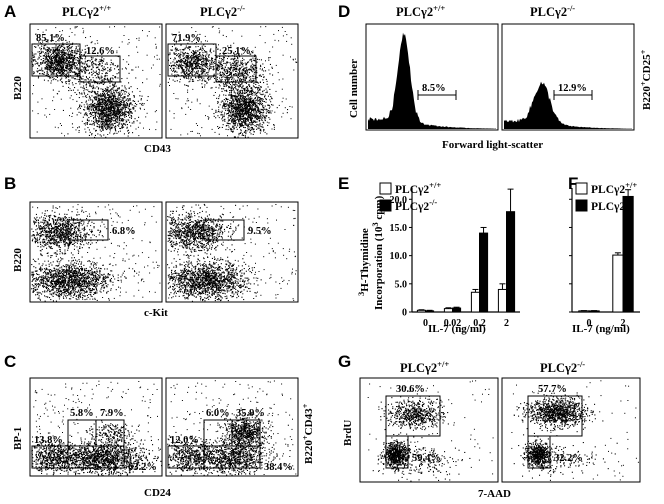 The height and width of the screenshot is (504, 664). I want to click on panel-label-f: F, so click(573, 183).